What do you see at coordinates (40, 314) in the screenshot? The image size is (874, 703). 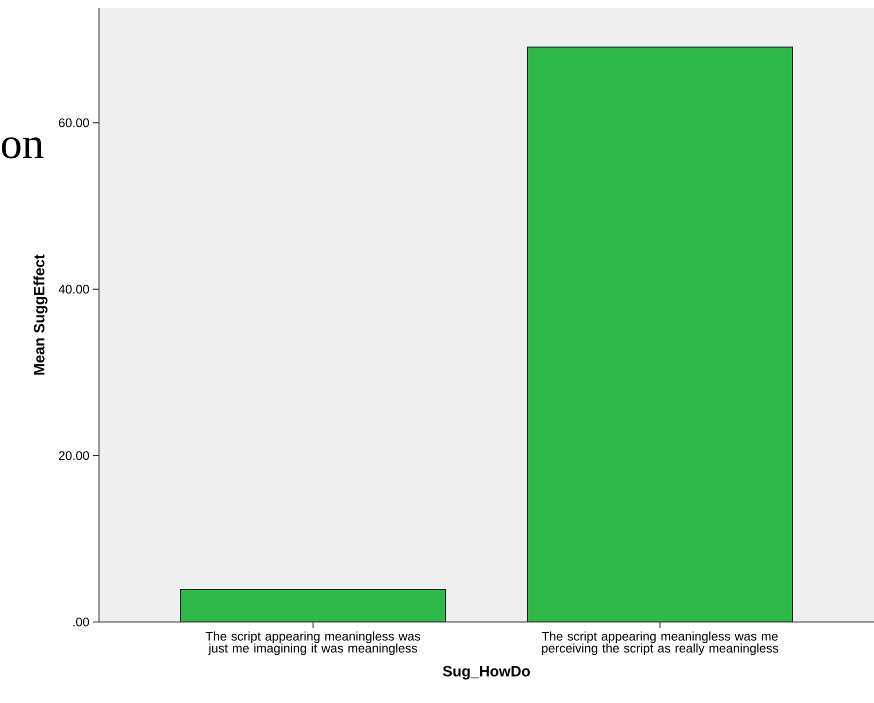 I see `y-axis-title: Mean SuggEffect` at bounding box center [40, 314].